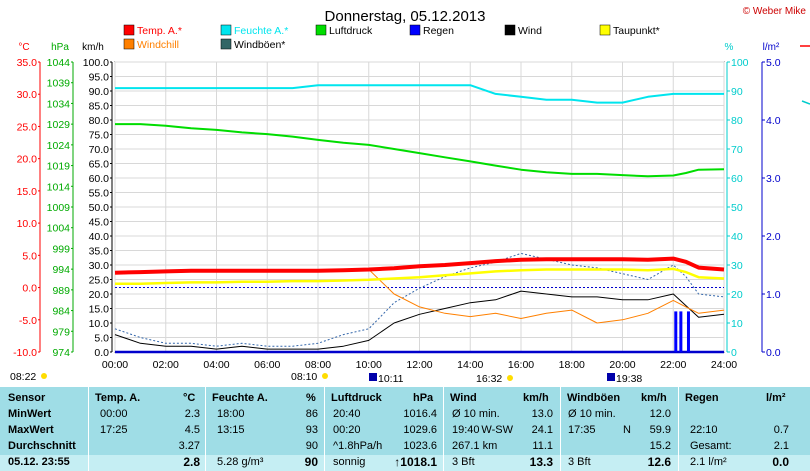  What do you see at coordinates (267, 365) in the screenshot?
I see `time-tick-label: 06:00` at bounding box center [267, 365].